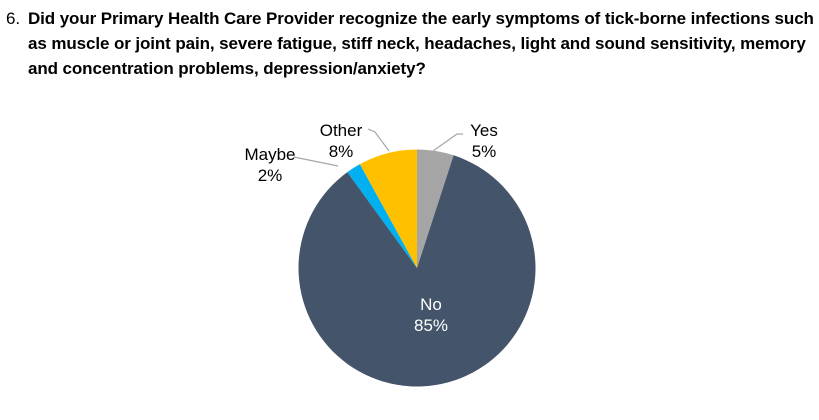  Describe the element at coordinates (431, 315) in the screenshot. I see `pie-label-no: No 85%` at that location.